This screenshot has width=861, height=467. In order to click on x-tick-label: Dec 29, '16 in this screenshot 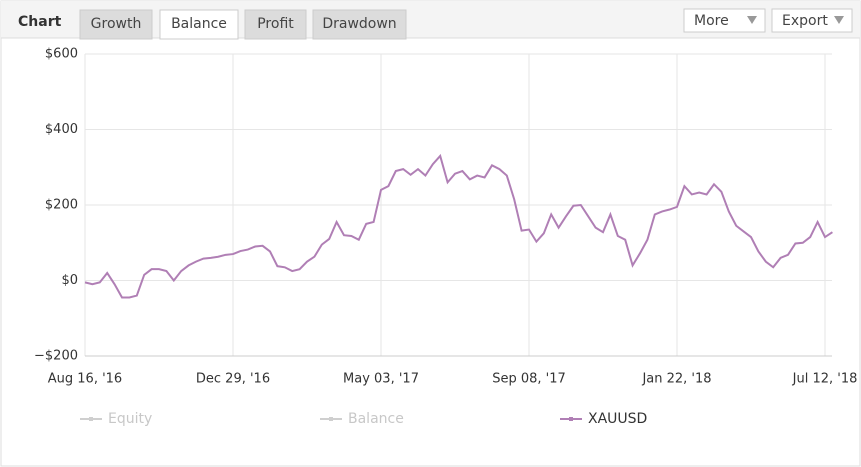, I will do `click(233, 379)`.